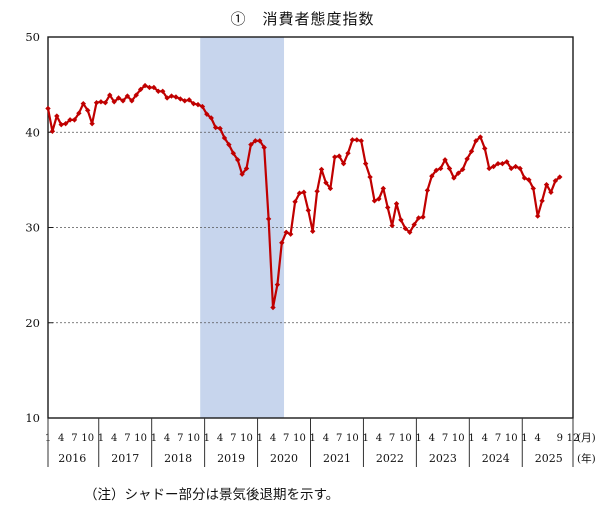 This screenshot has height=516, width=605. What do you see at coordinates (72, 458) in the screenshot?
I see `x-year-label: 2016` at bounding box center [72, 458].